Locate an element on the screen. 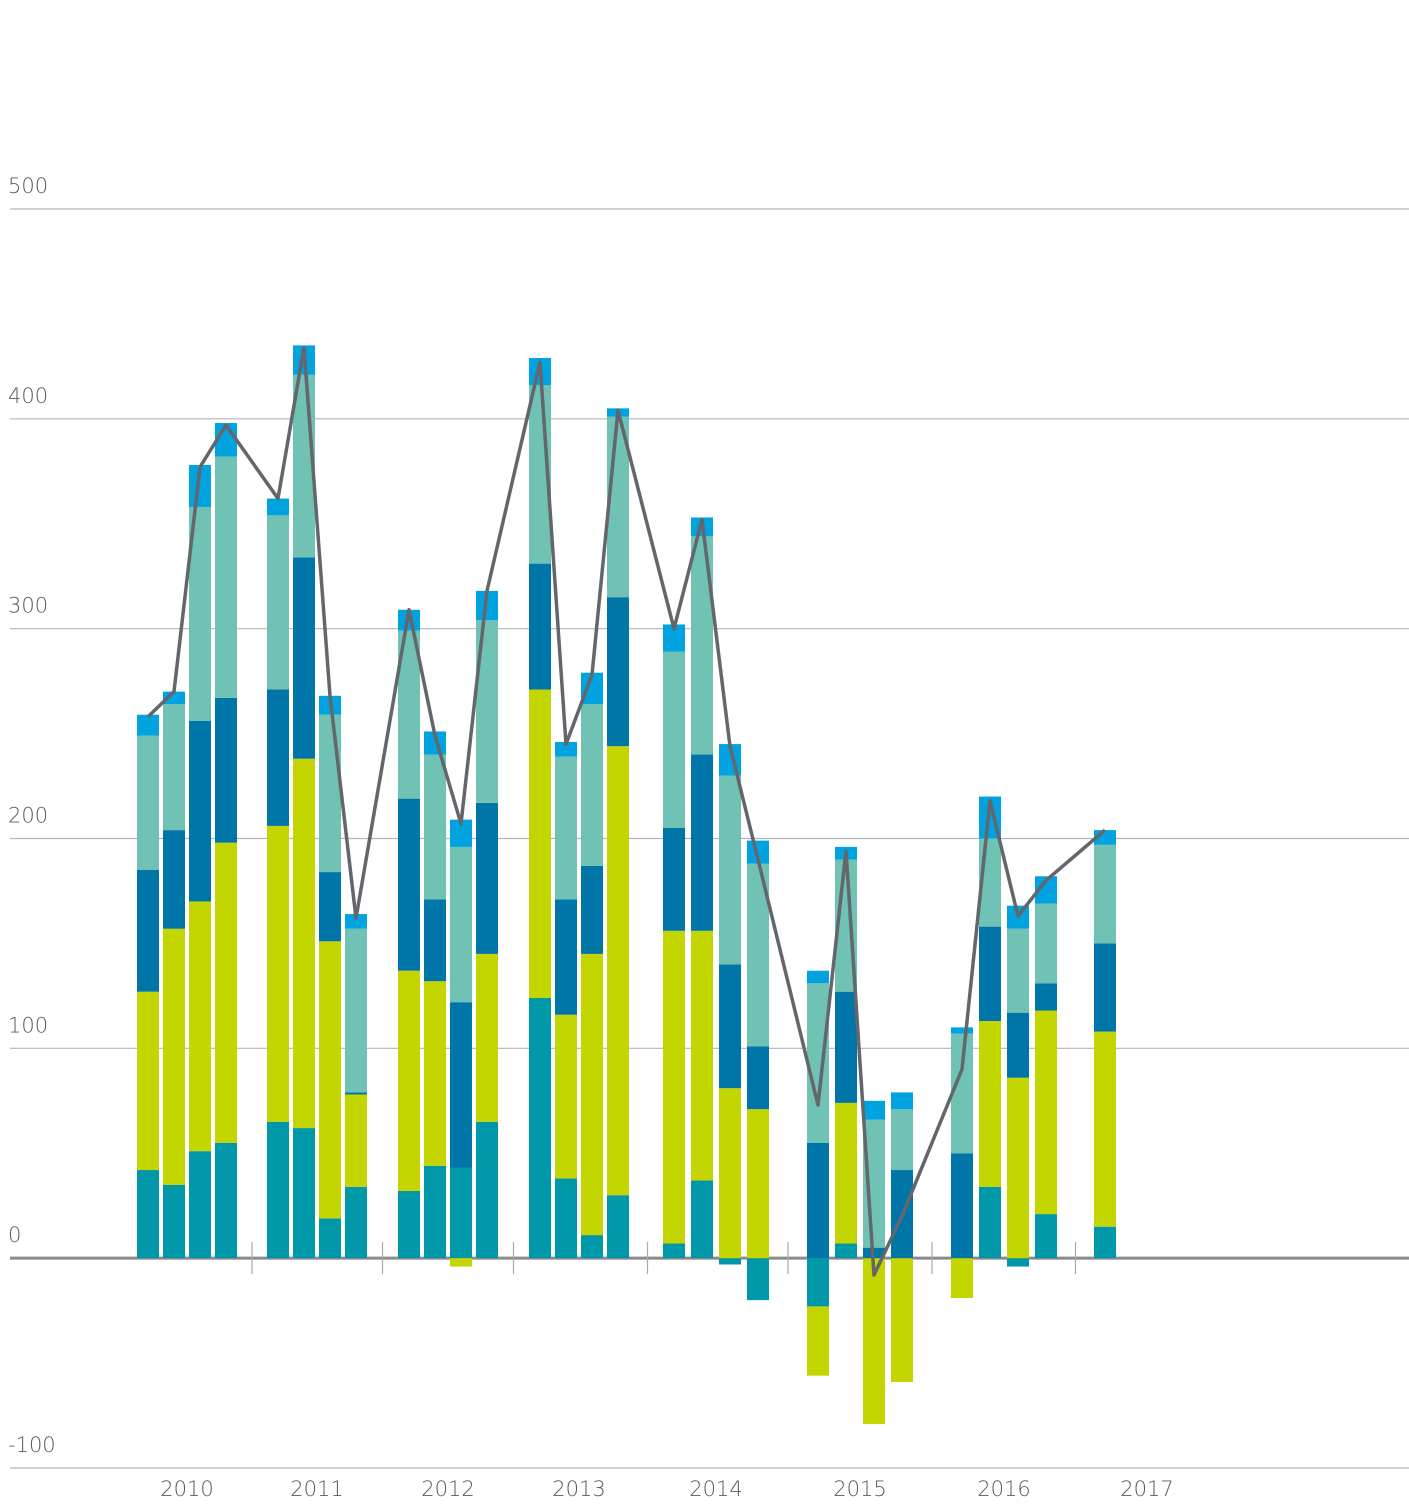 This screenshot has height=1506, width=1409. x-group-label: 2013 is located at coordinates (578, 1489).